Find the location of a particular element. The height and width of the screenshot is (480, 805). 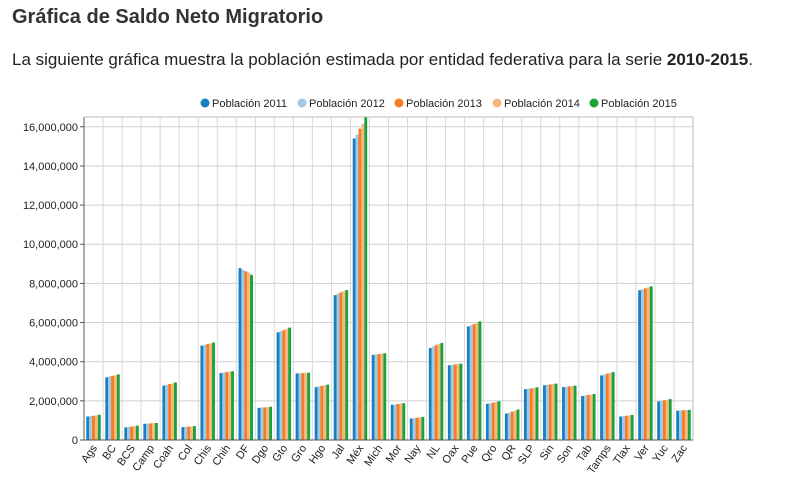

x-tick-label: Coah is located at coordinates (163, 457).